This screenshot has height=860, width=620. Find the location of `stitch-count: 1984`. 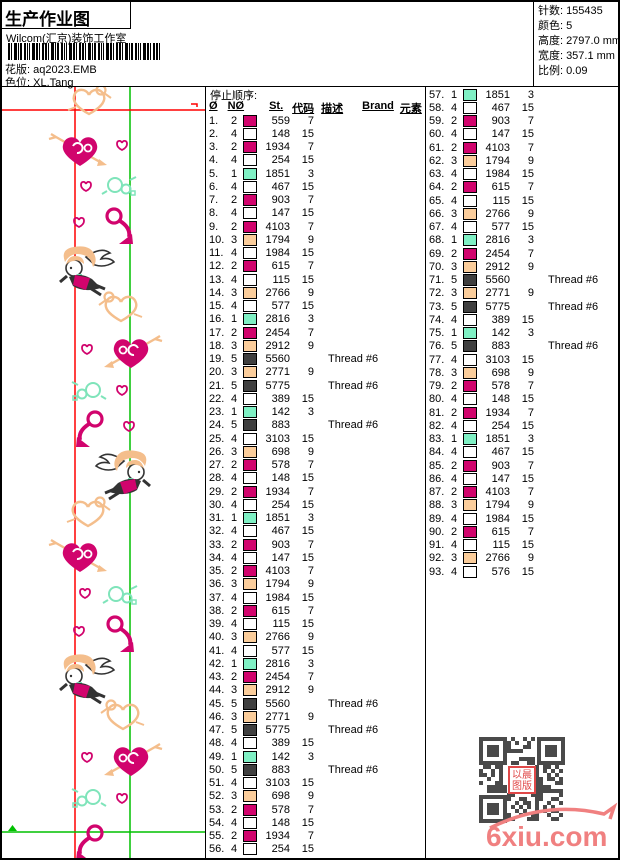

stitch-count: 1984 is located at coordinates (497, 174).